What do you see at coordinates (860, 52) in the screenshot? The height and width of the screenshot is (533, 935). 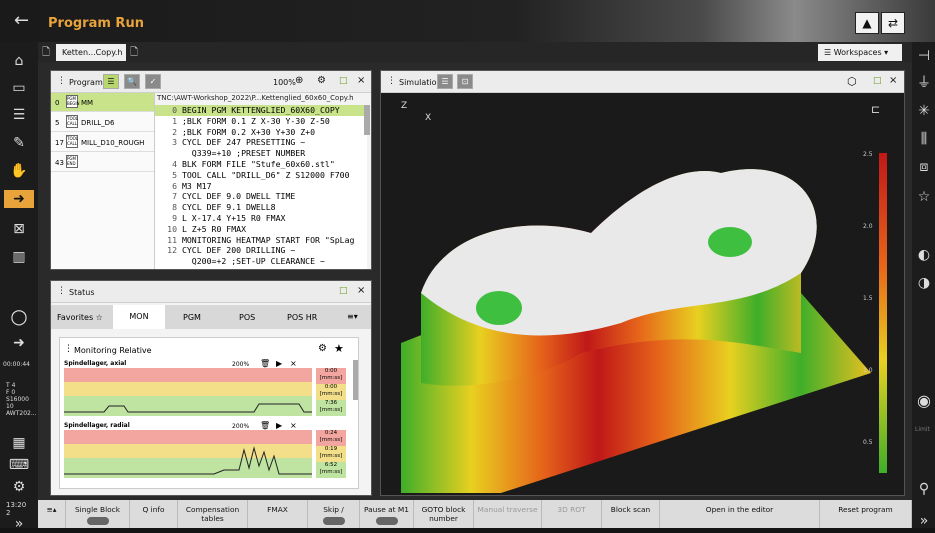 I see `workspaces-menu: ☰ Workspaces ▾` at bounding box center [860, 52].